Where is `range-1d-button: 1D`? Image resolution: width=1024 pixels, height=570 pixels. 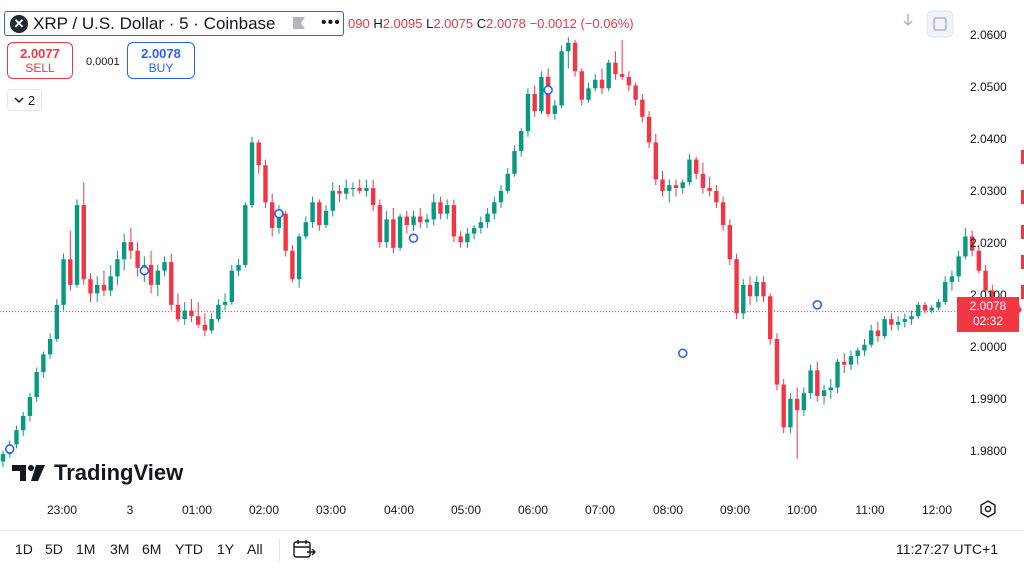 range-1d-button: 1D is located at coordinates (24, 549).